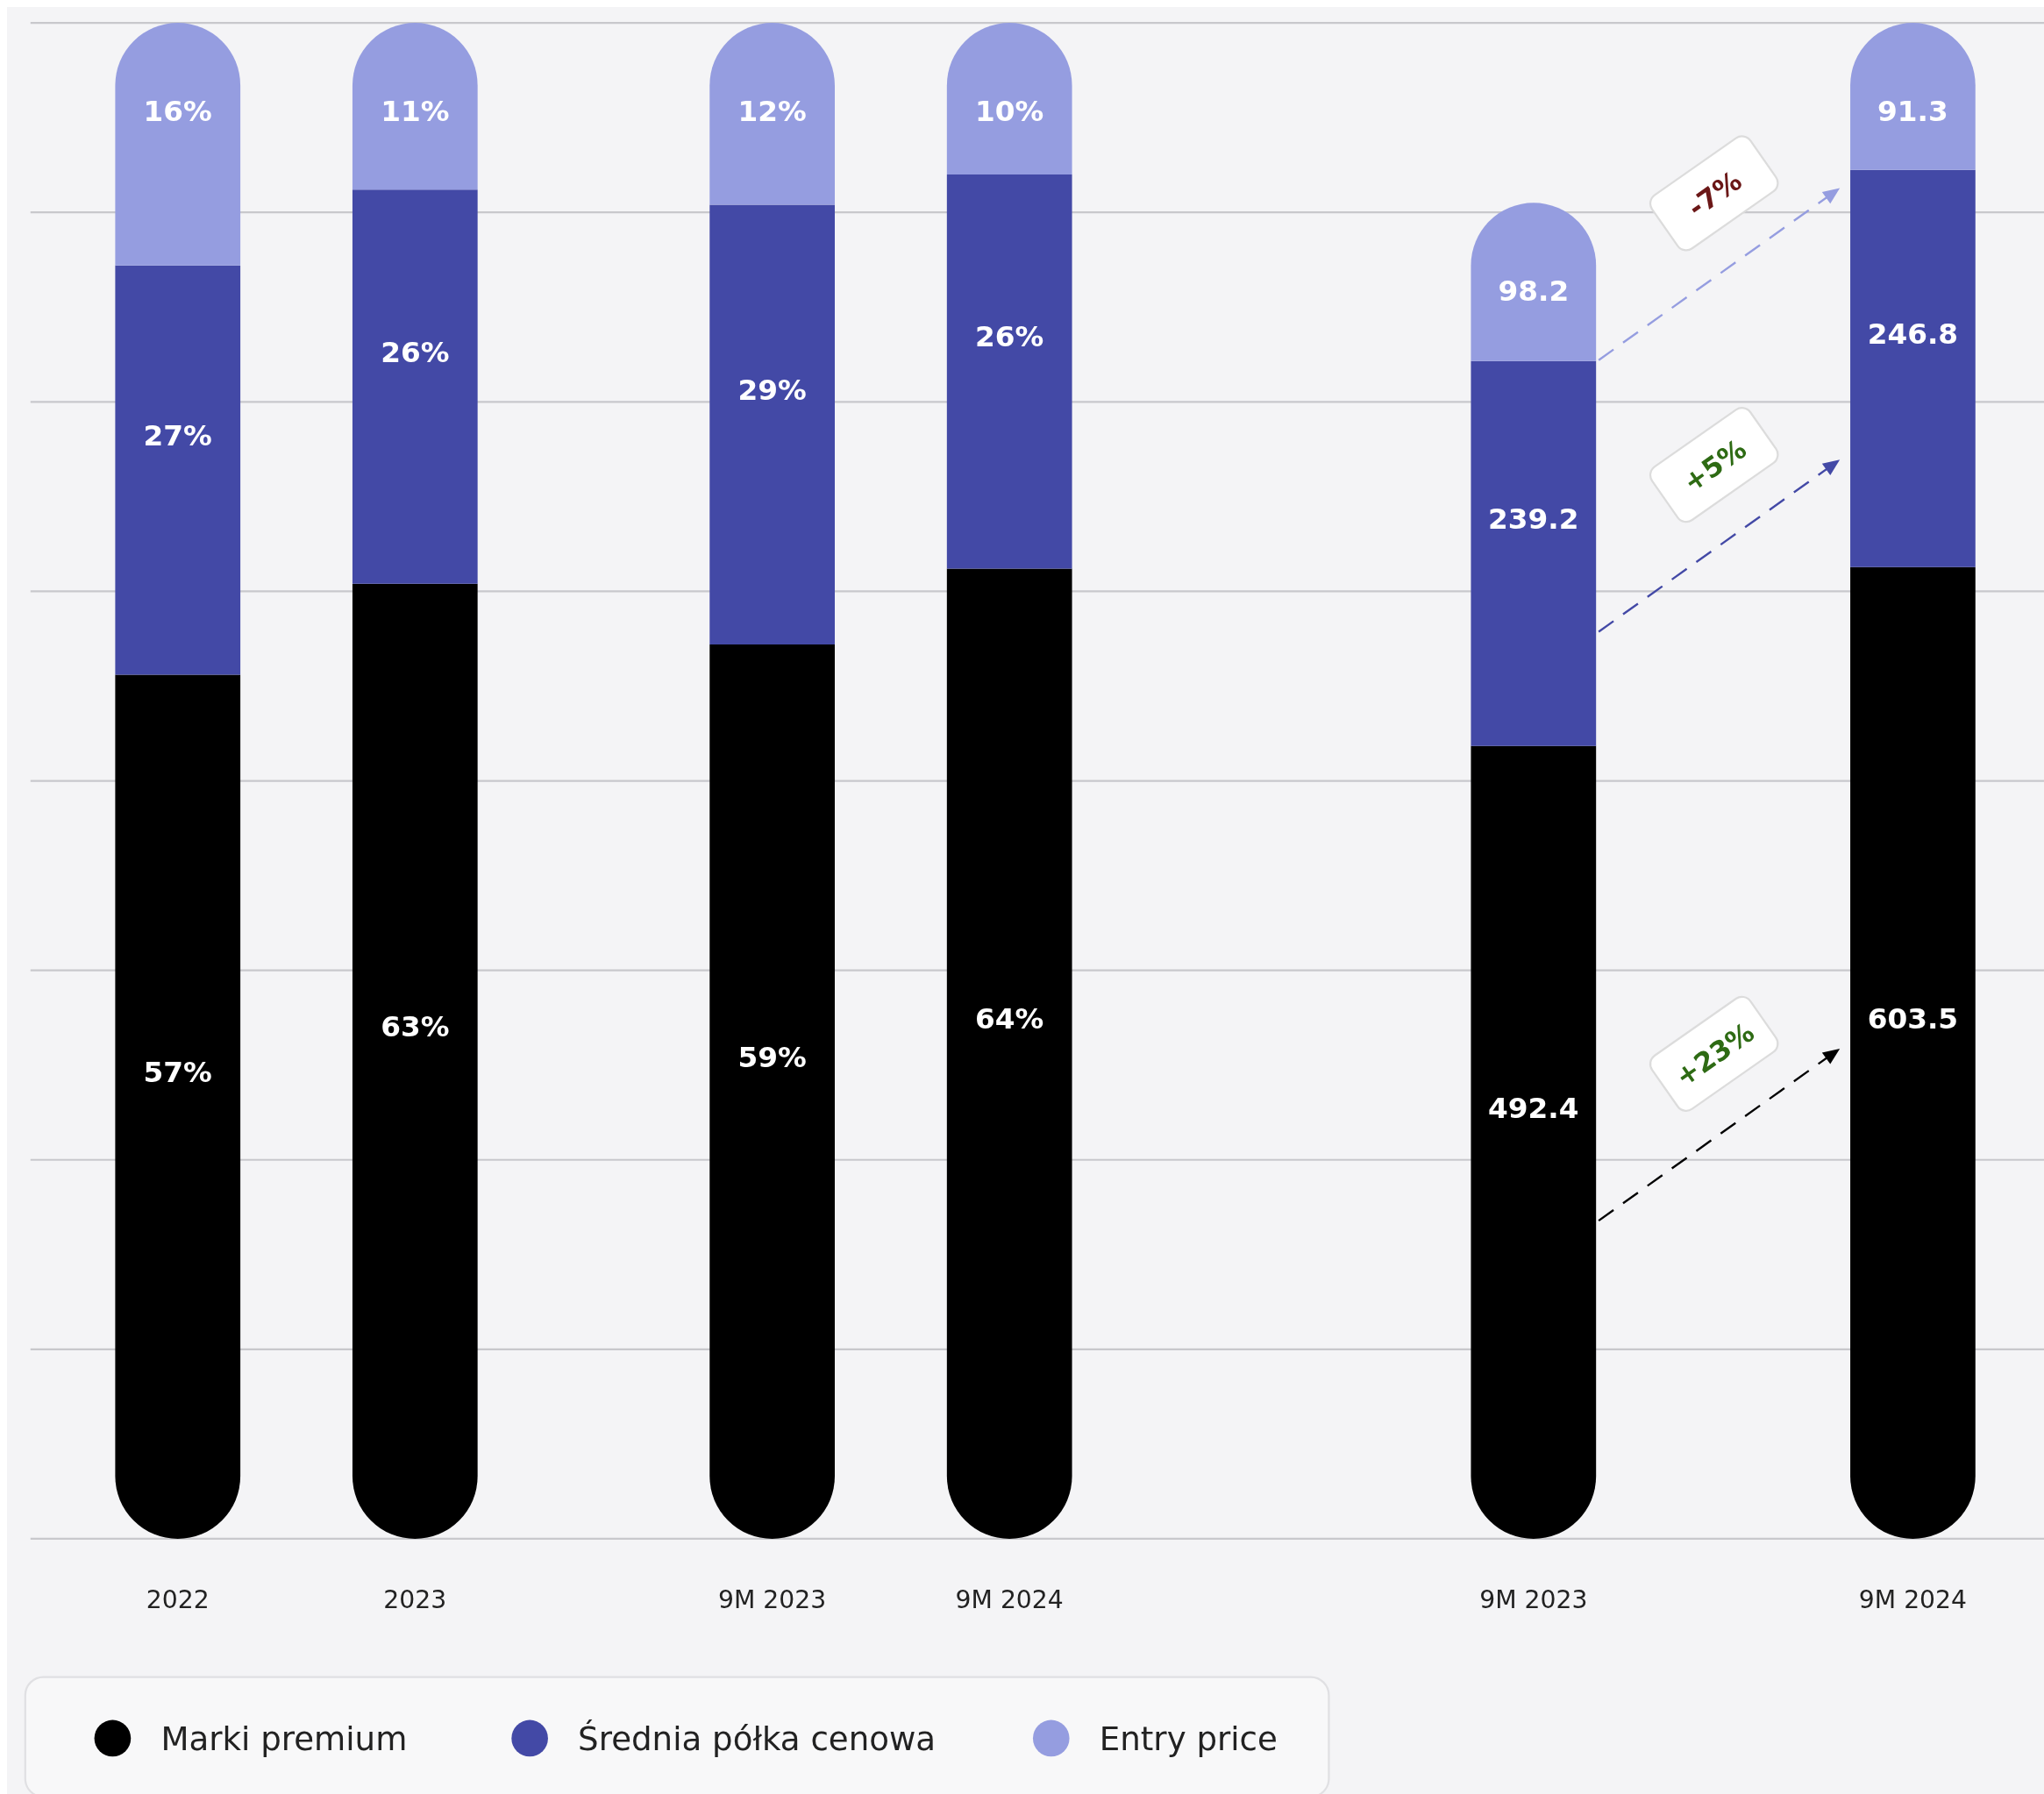 This screenshot has height=1794, width=2044. What do you see at coordinates (1533, 1108) in the screenshot?
I see `data-label: 492.4` at bounding box center [1533, 1108].